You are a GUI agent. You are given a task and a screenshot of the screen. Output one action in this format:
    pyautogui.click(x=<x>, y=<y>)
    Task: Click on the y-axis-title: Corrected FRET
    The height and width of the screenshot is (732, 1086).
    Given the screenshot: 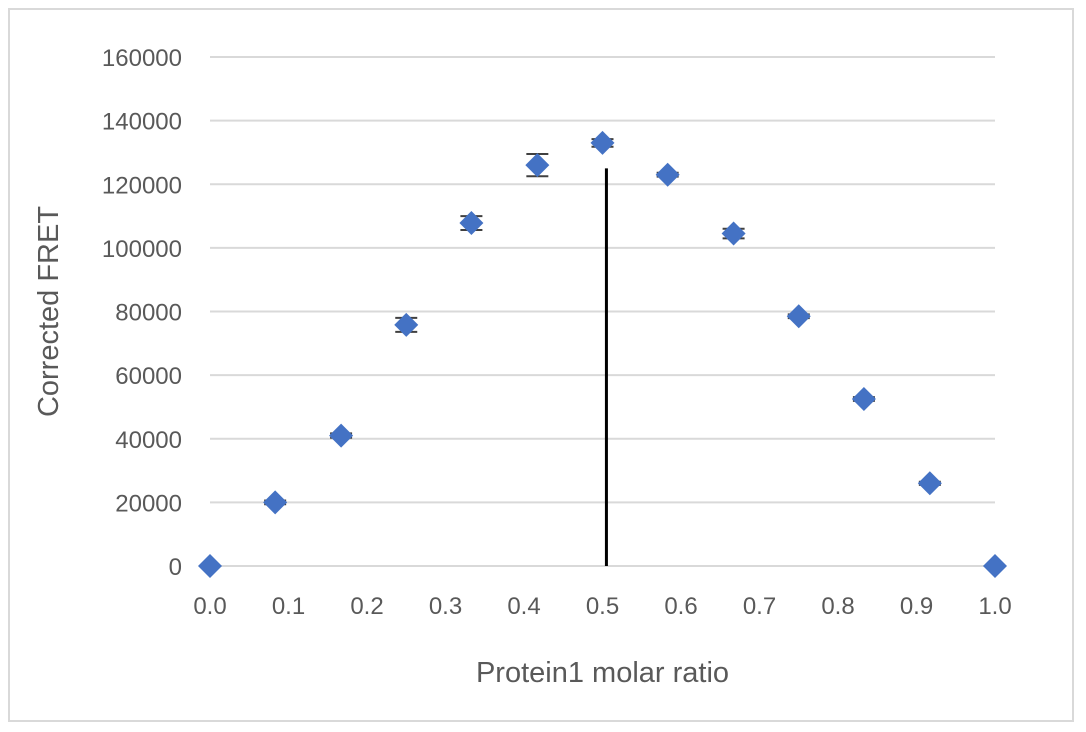 What is the action you would take?
    pyautogui.click(x=49, y=311)
    